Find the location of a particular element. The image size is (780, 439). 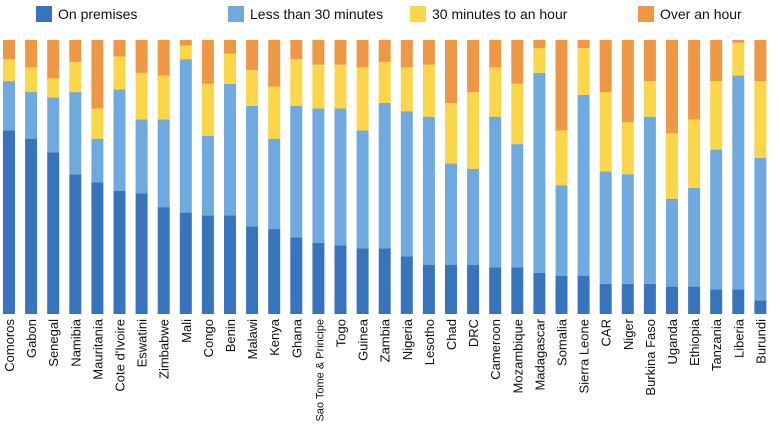

legend-item-over-hour: Over an hour is located at coordinates (690, 14).